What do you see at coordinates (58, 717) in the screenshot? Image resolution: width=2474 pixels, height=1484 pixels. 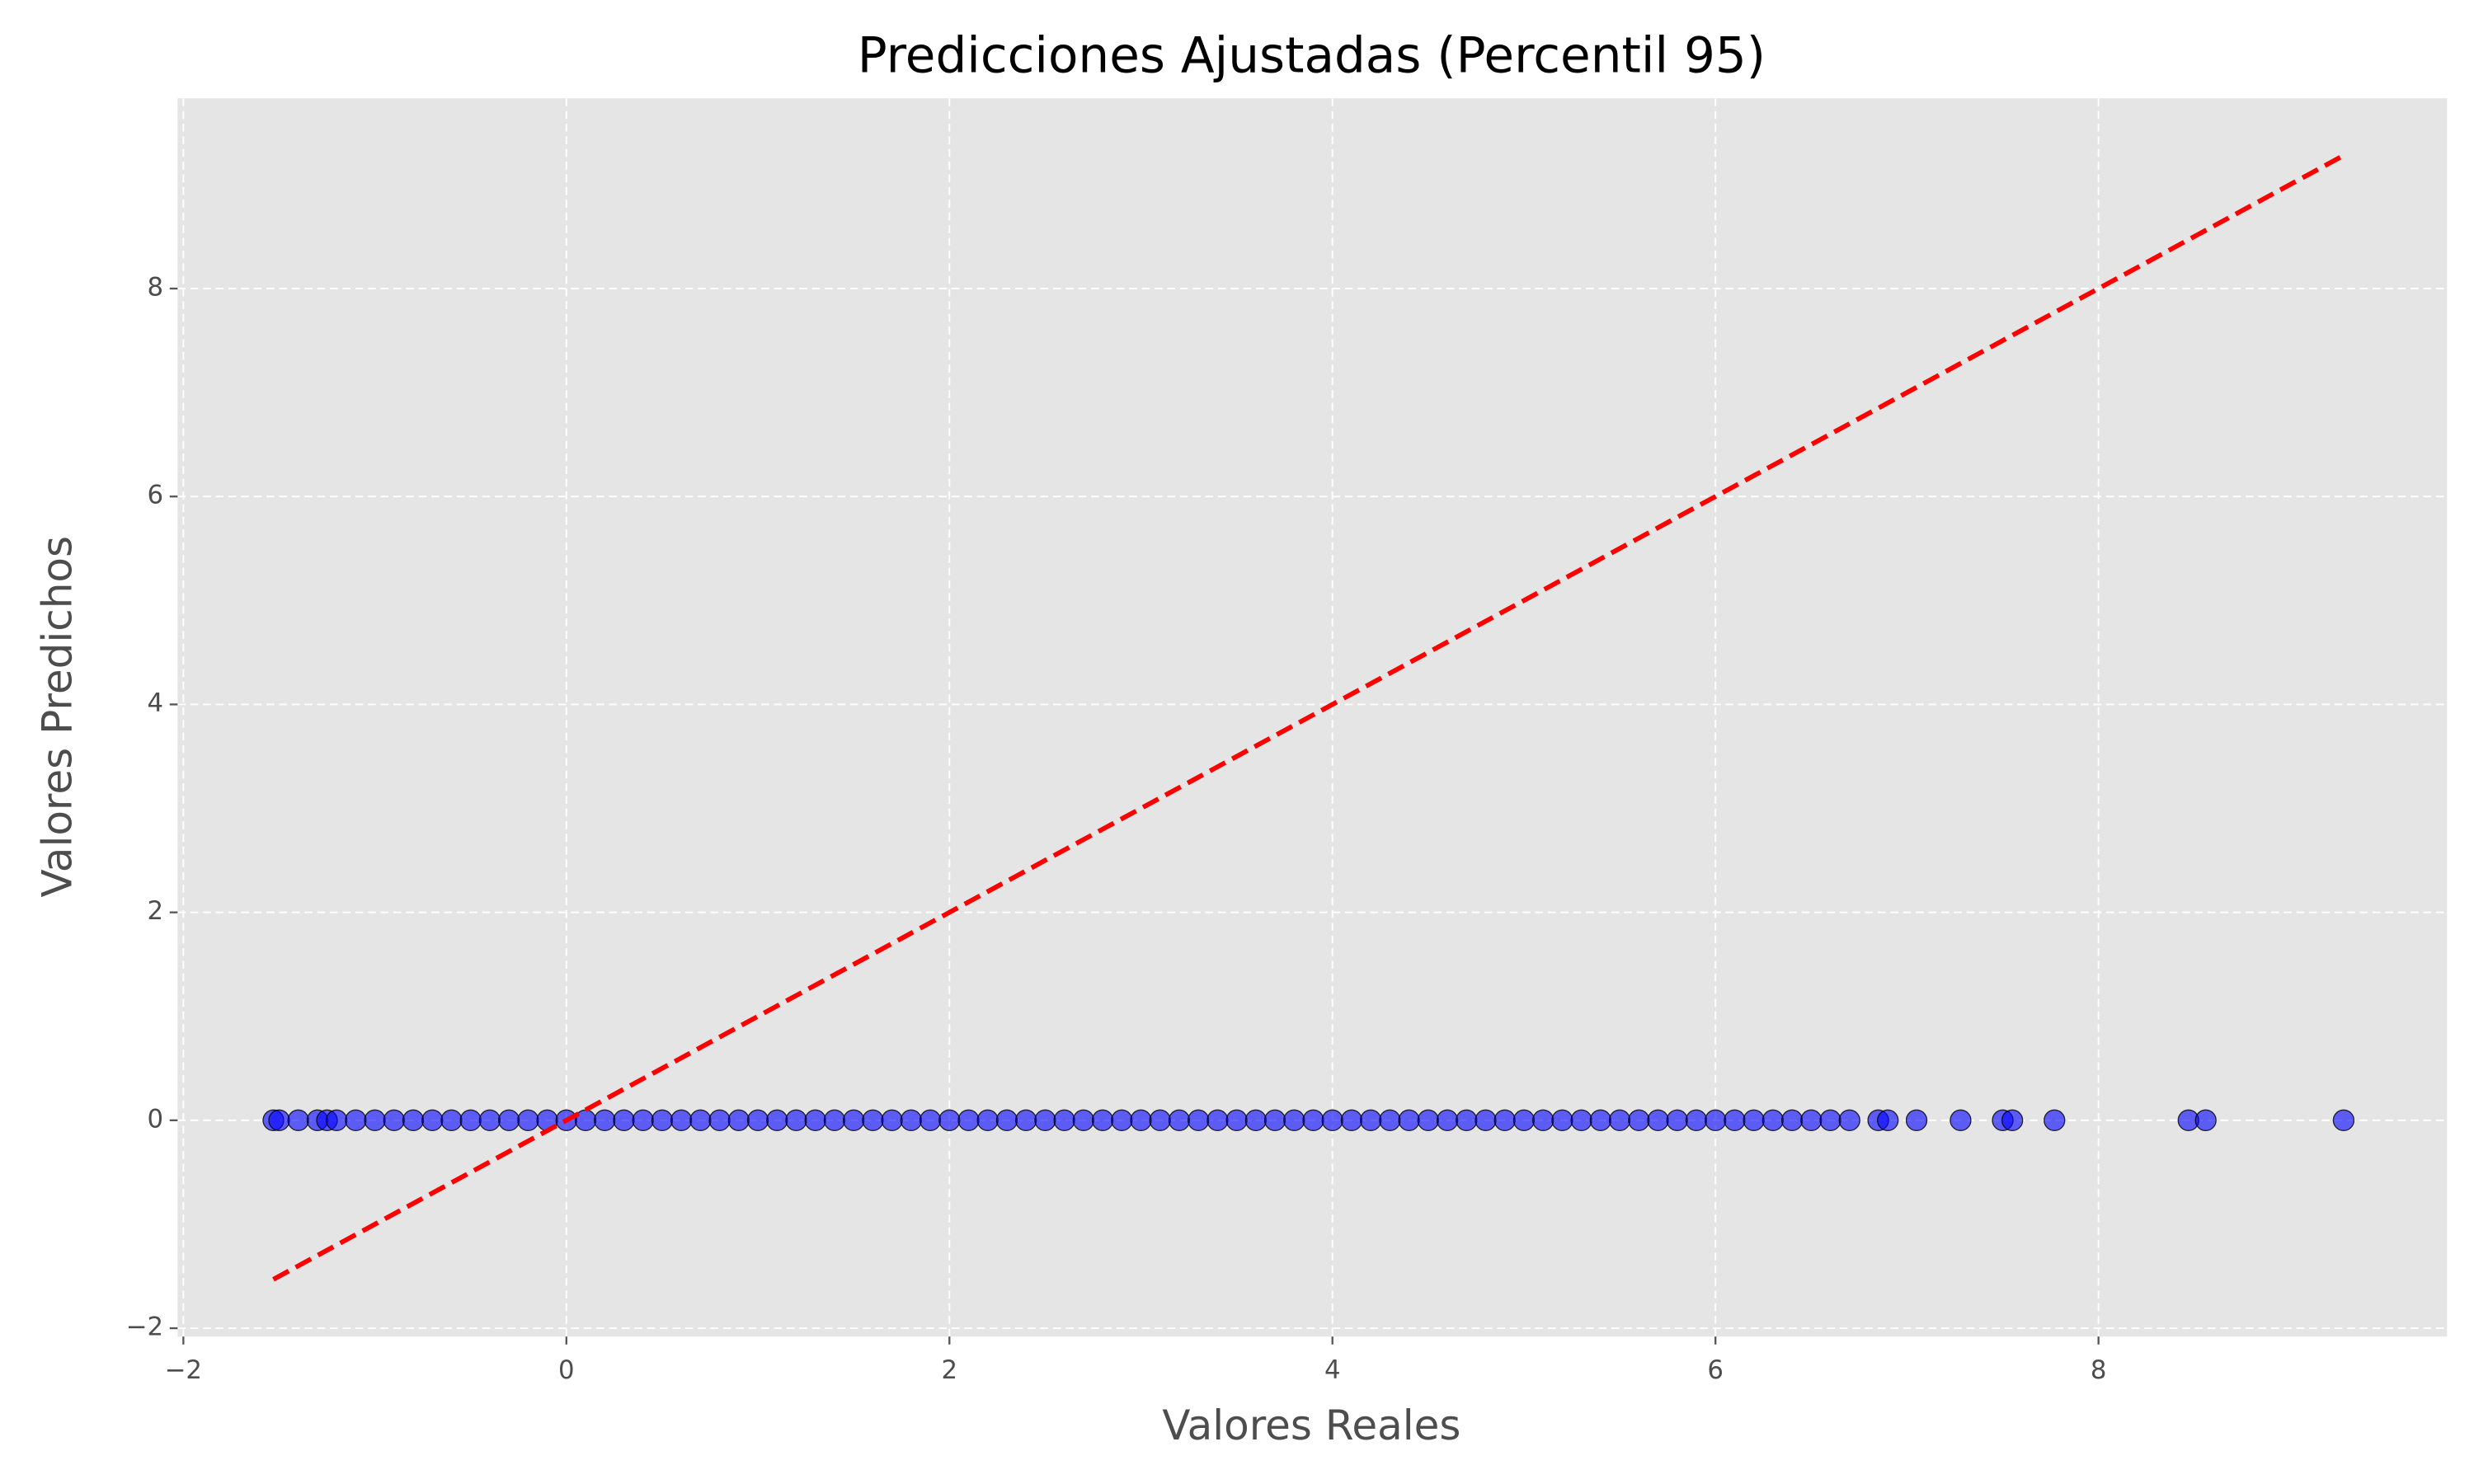 I see `y-axis-label: Valores Predichos` at bounding box center [58, 717].